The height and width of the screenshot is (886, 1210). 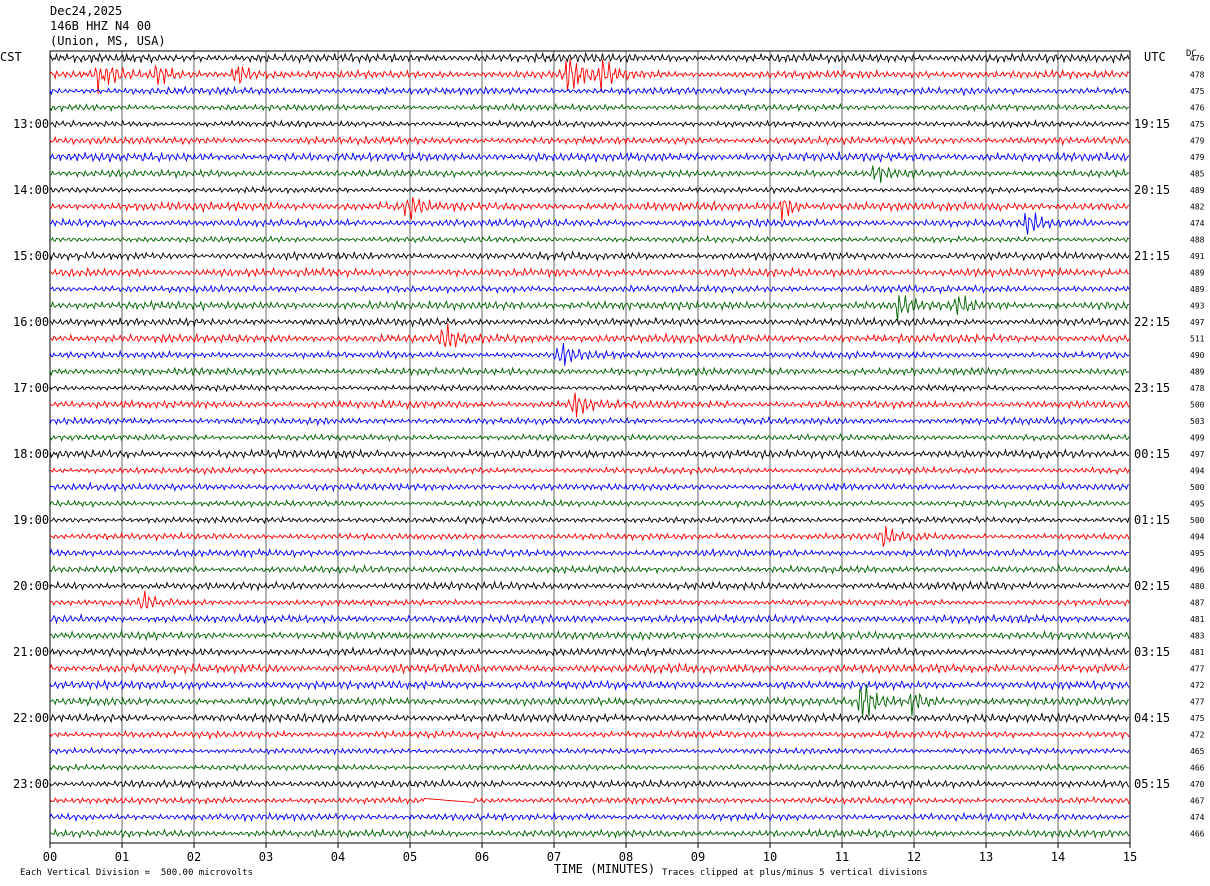 I want to click on x-tick-label: 13, so click(x=986, y=857).